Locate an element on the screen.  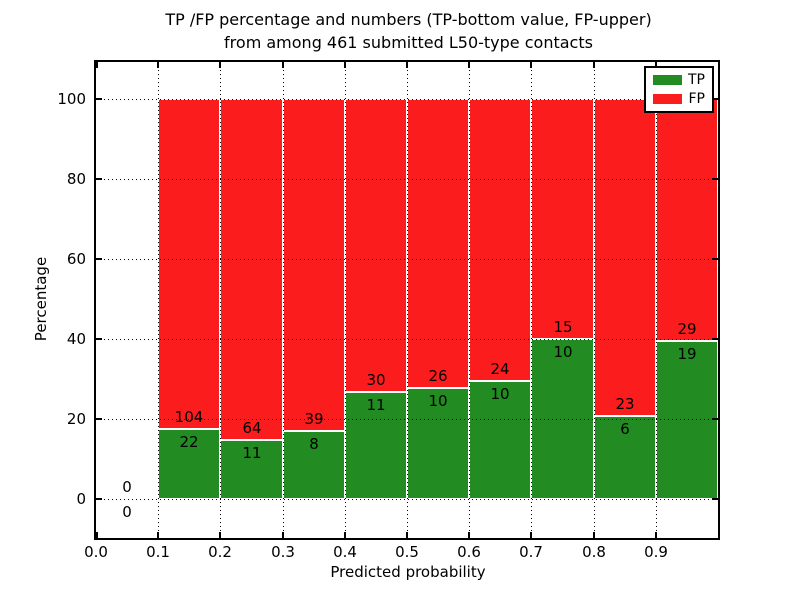
fp-count-label: 23 is located at coordinates (625, 404).